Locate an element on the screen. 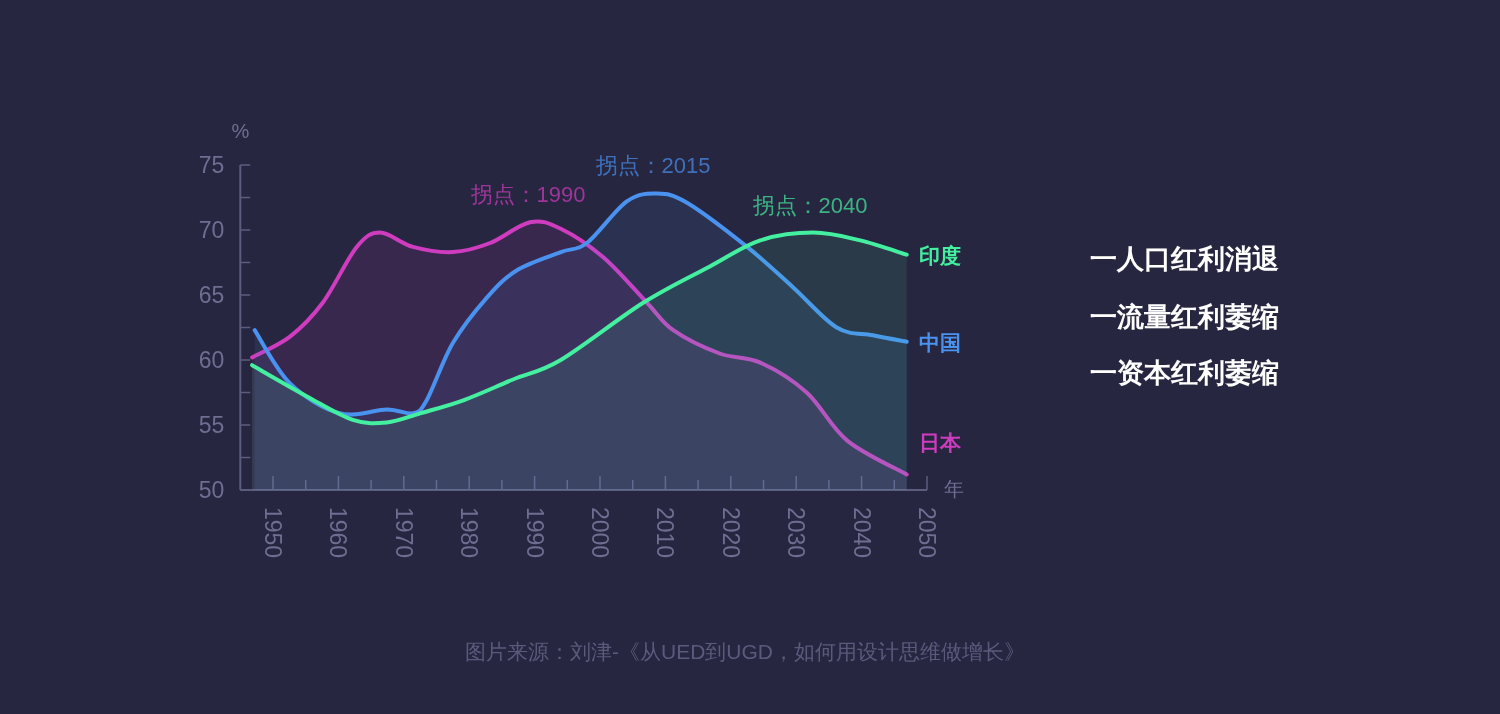  y-tick-label: 75 is located at coordinates (211, 165).